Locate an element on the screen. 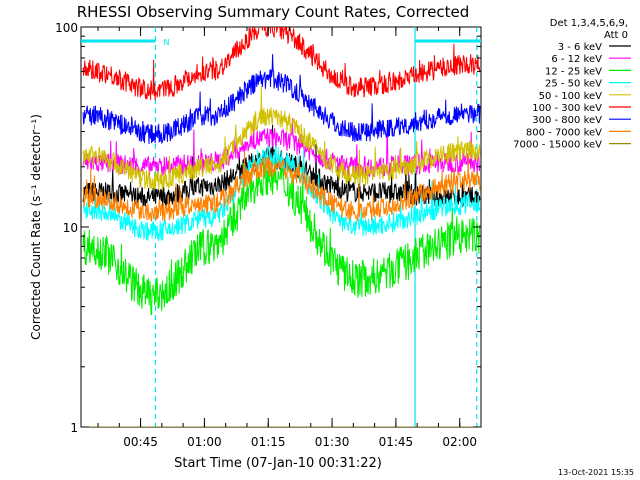 The image size is (640, 480). x-tick-label: 01:45 is located at coordinates (396, 442).